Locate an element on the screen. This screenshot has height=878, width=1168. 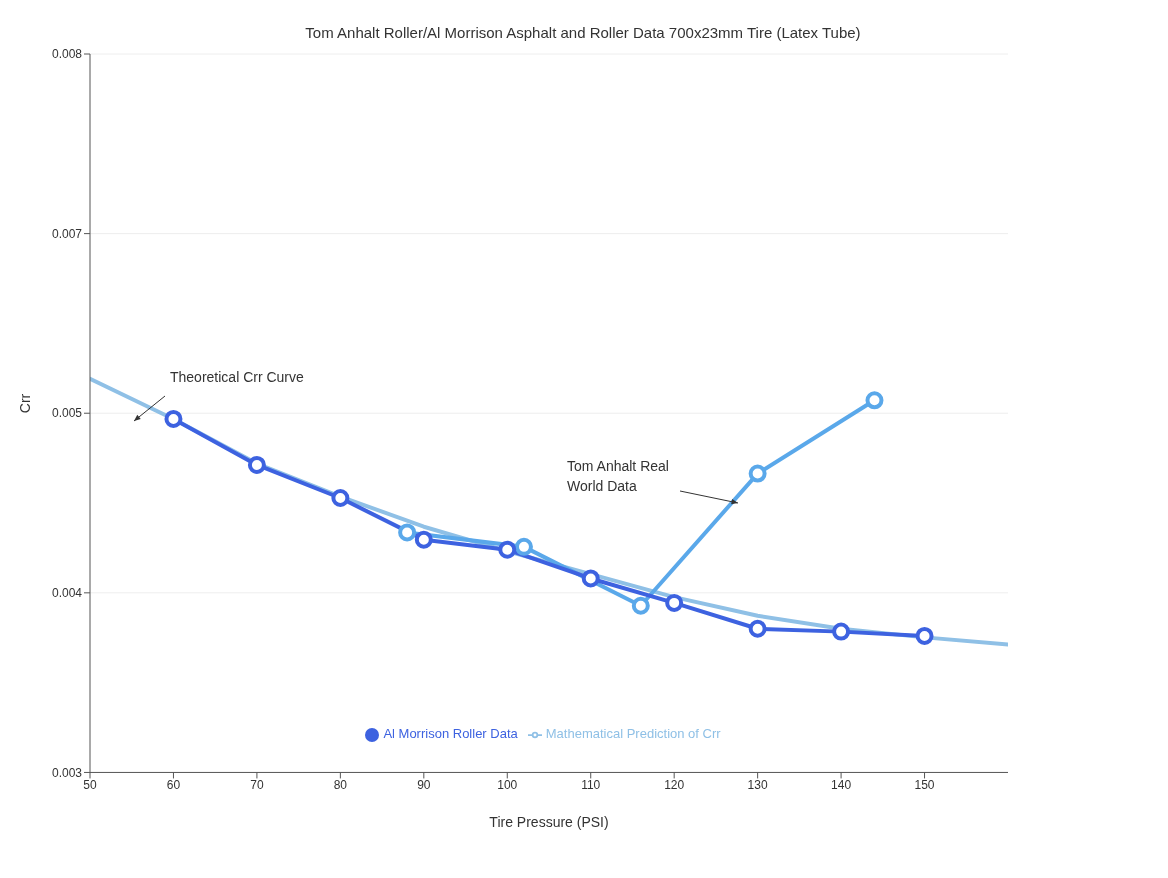
x-tick-label: 70 is located at coordinates (257, 784).